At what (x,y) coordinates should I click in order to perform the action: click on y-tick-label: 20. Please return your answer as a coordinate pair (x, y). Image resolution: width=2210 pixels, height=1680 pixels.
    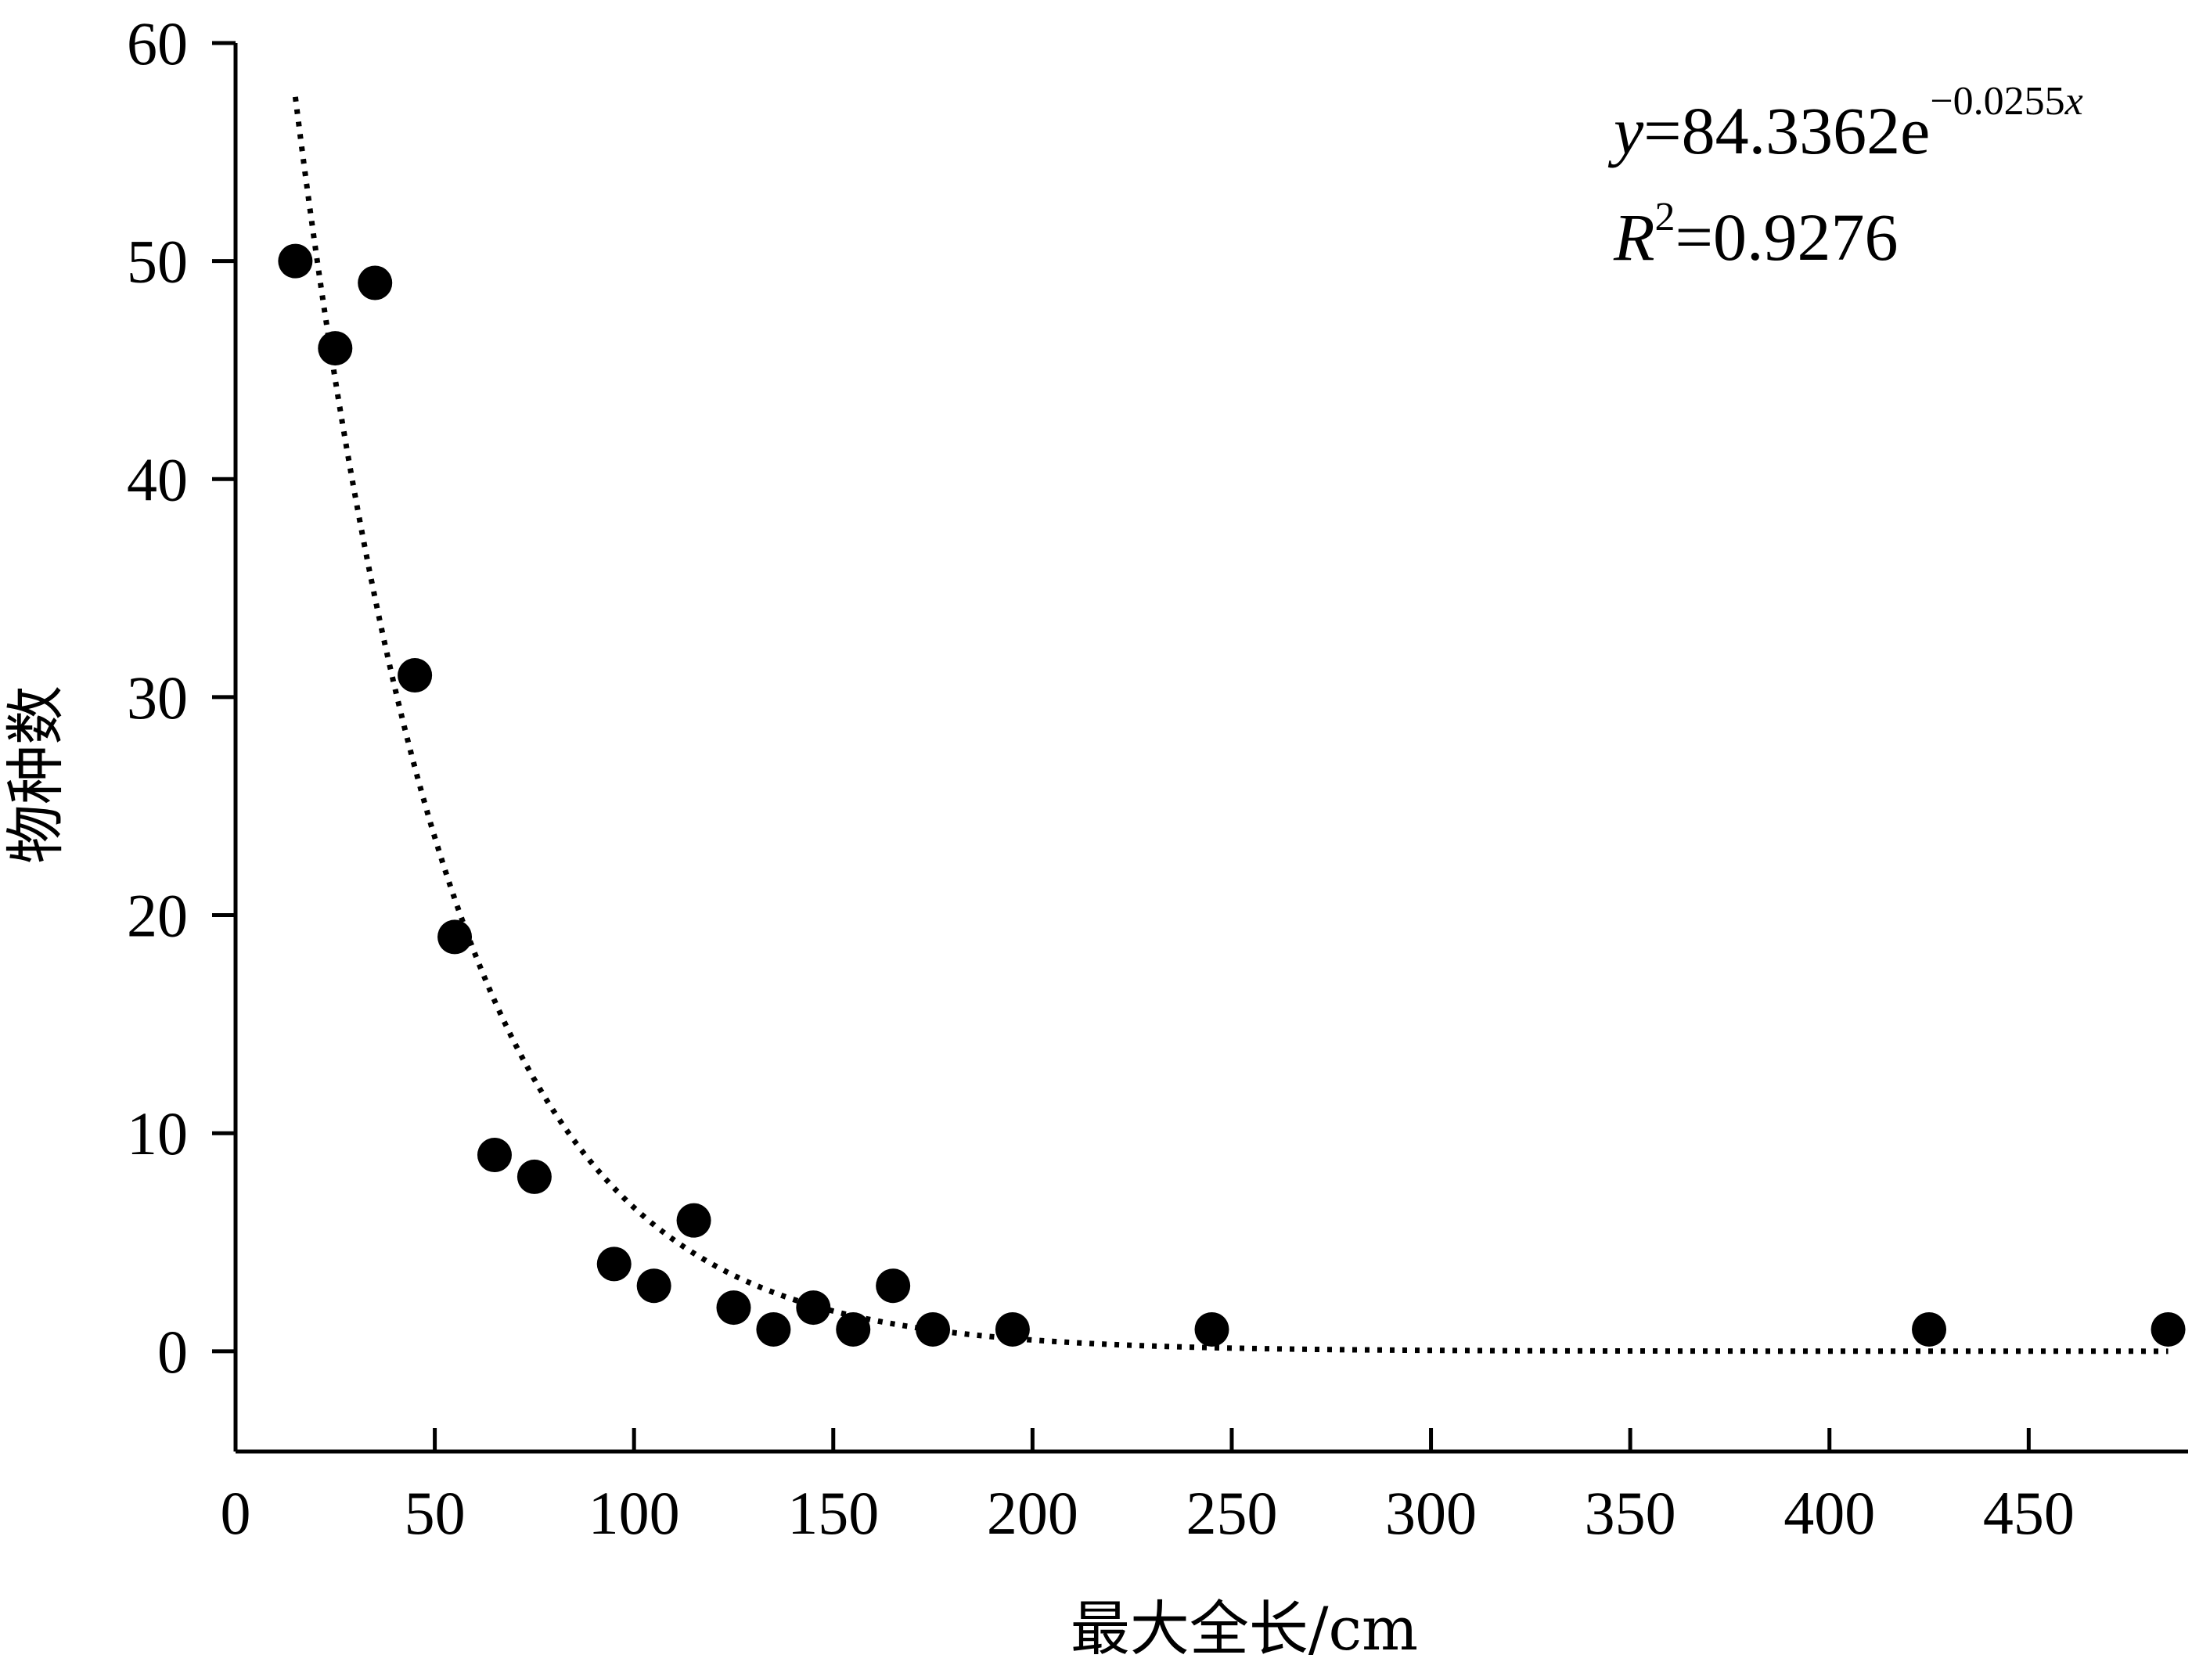
    Looking at the image, I should click on (157, 916).